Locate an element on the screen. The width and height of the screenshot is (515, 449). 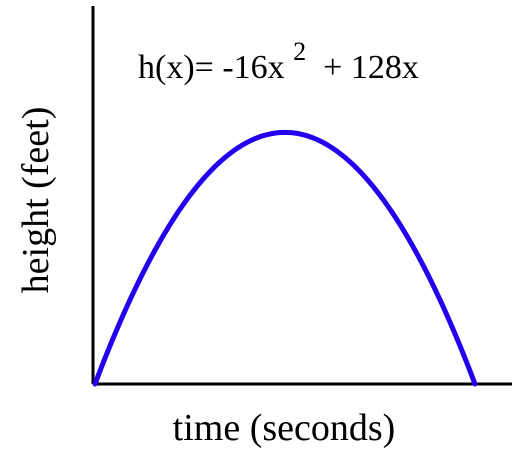
x-axis-label: time (seconds) is located at coordinates (284, 428).